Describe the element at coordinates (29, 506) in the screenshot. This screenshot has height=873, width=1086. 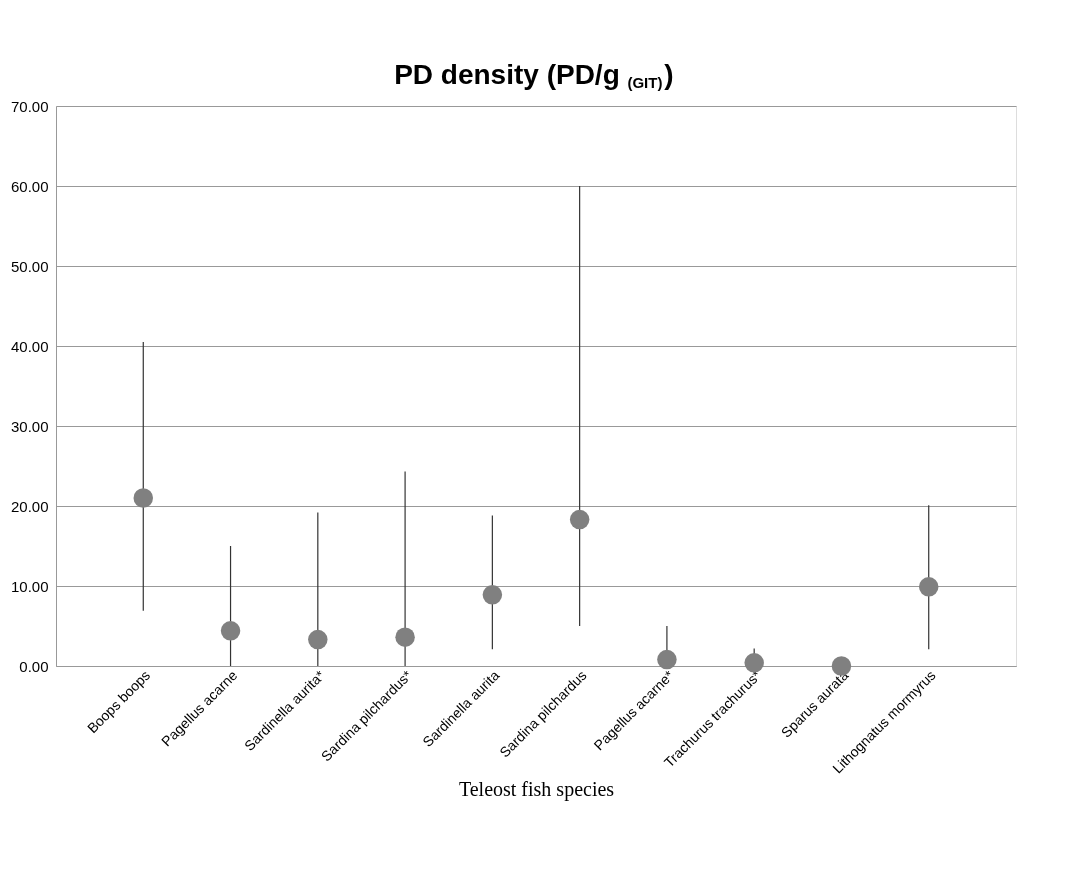
I see `y-tick-label: 20.00` at that location.